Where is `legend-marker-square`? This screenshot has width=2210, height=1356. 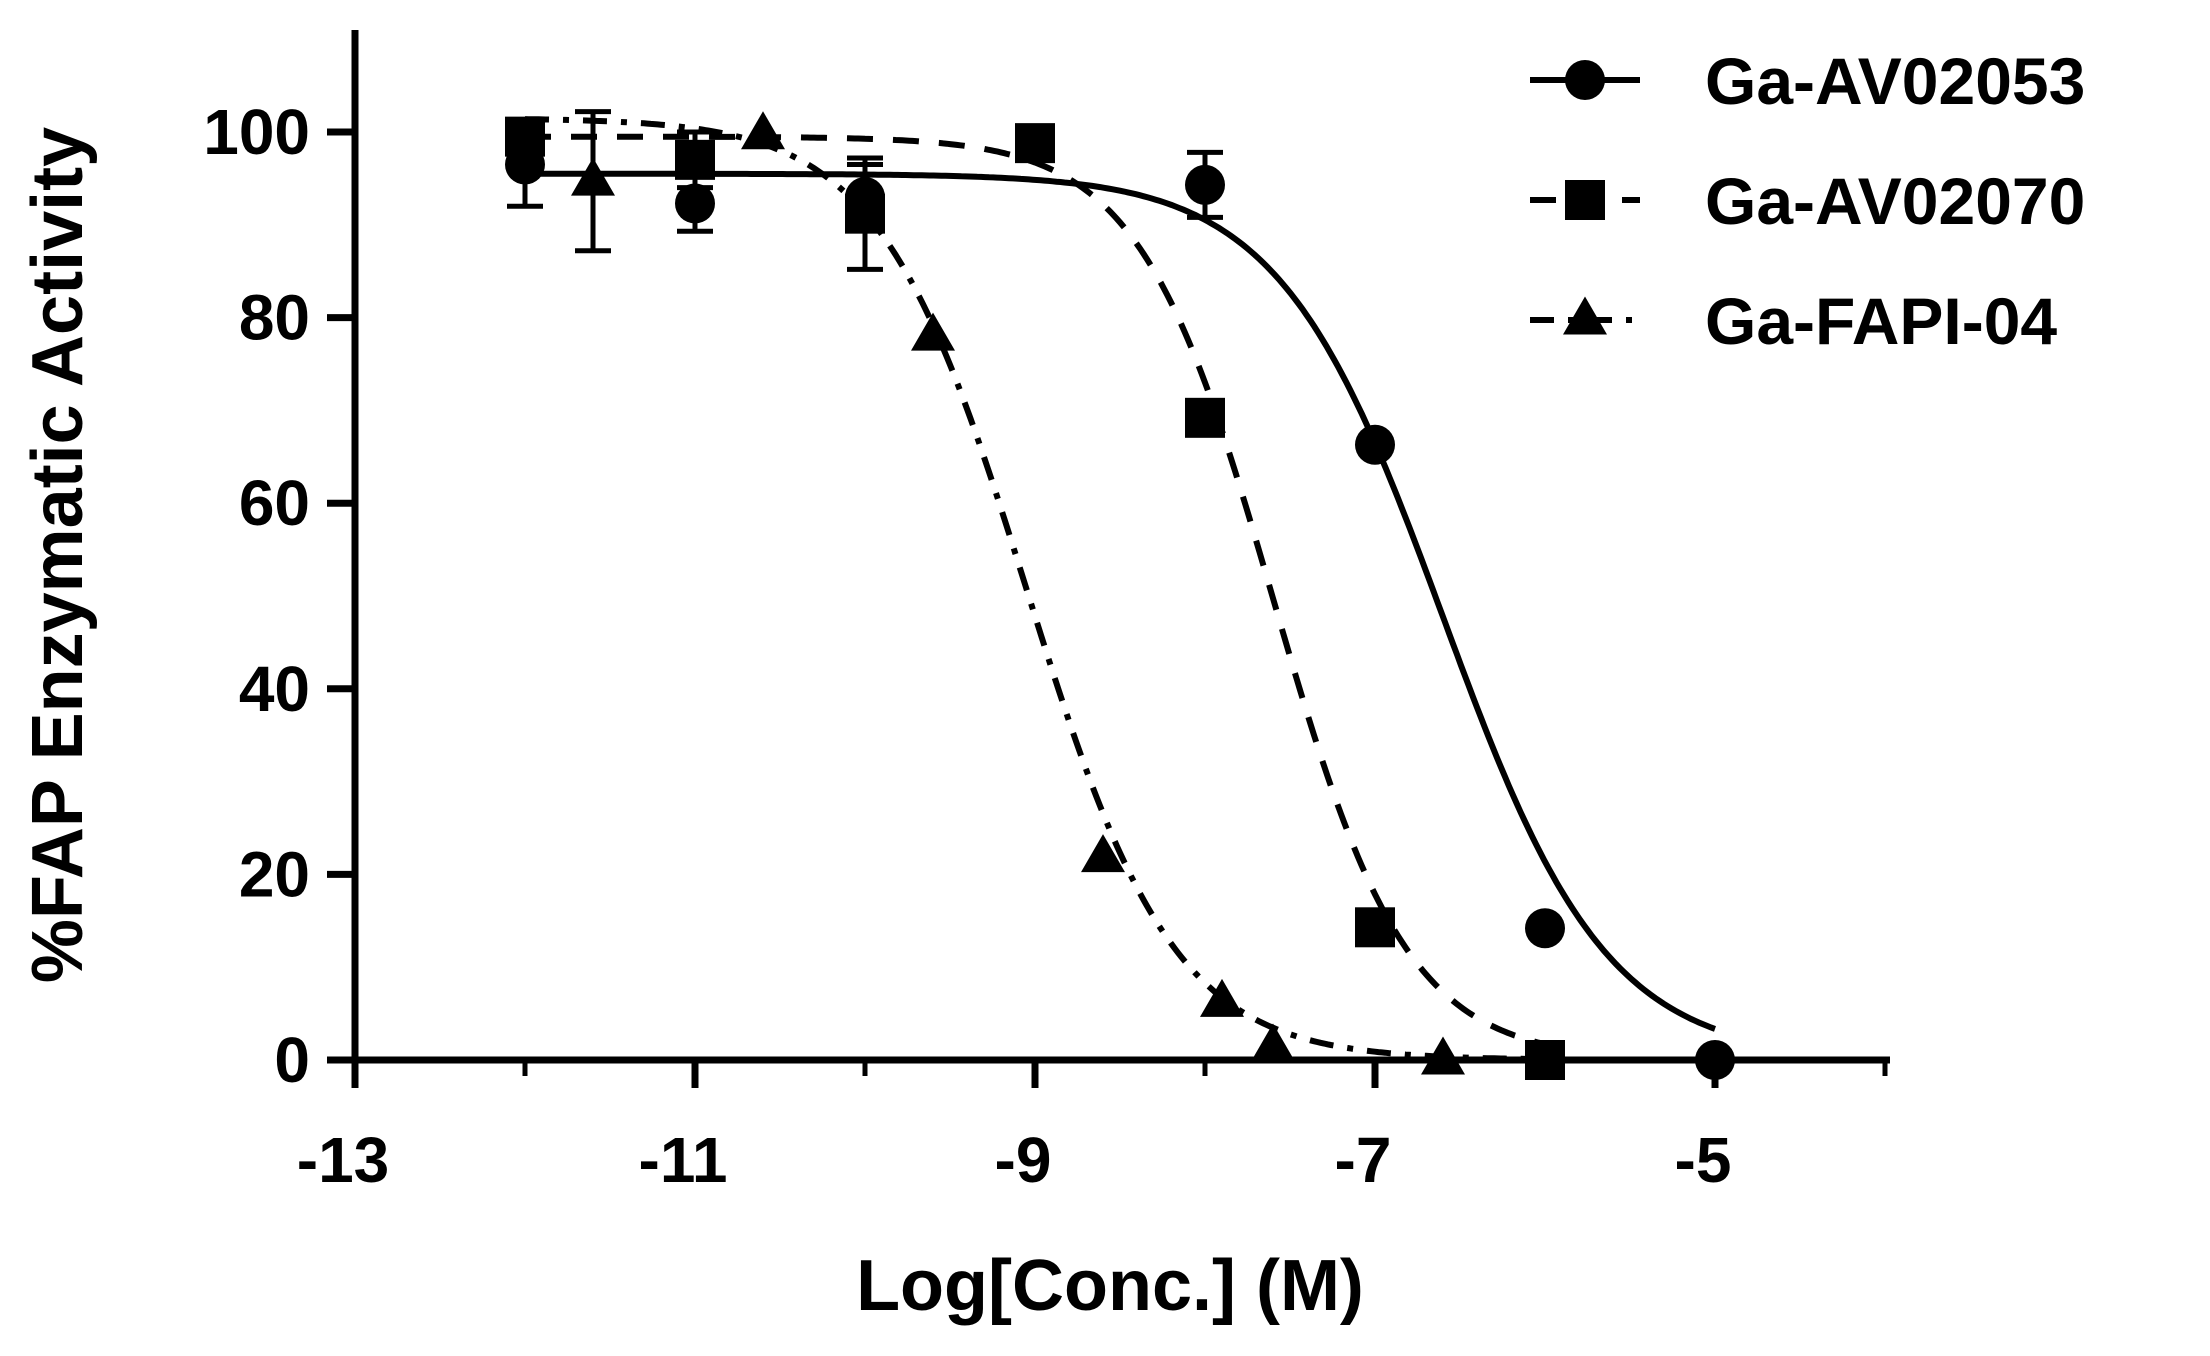 legend-marker-square is located at coordinates (1585, 200).